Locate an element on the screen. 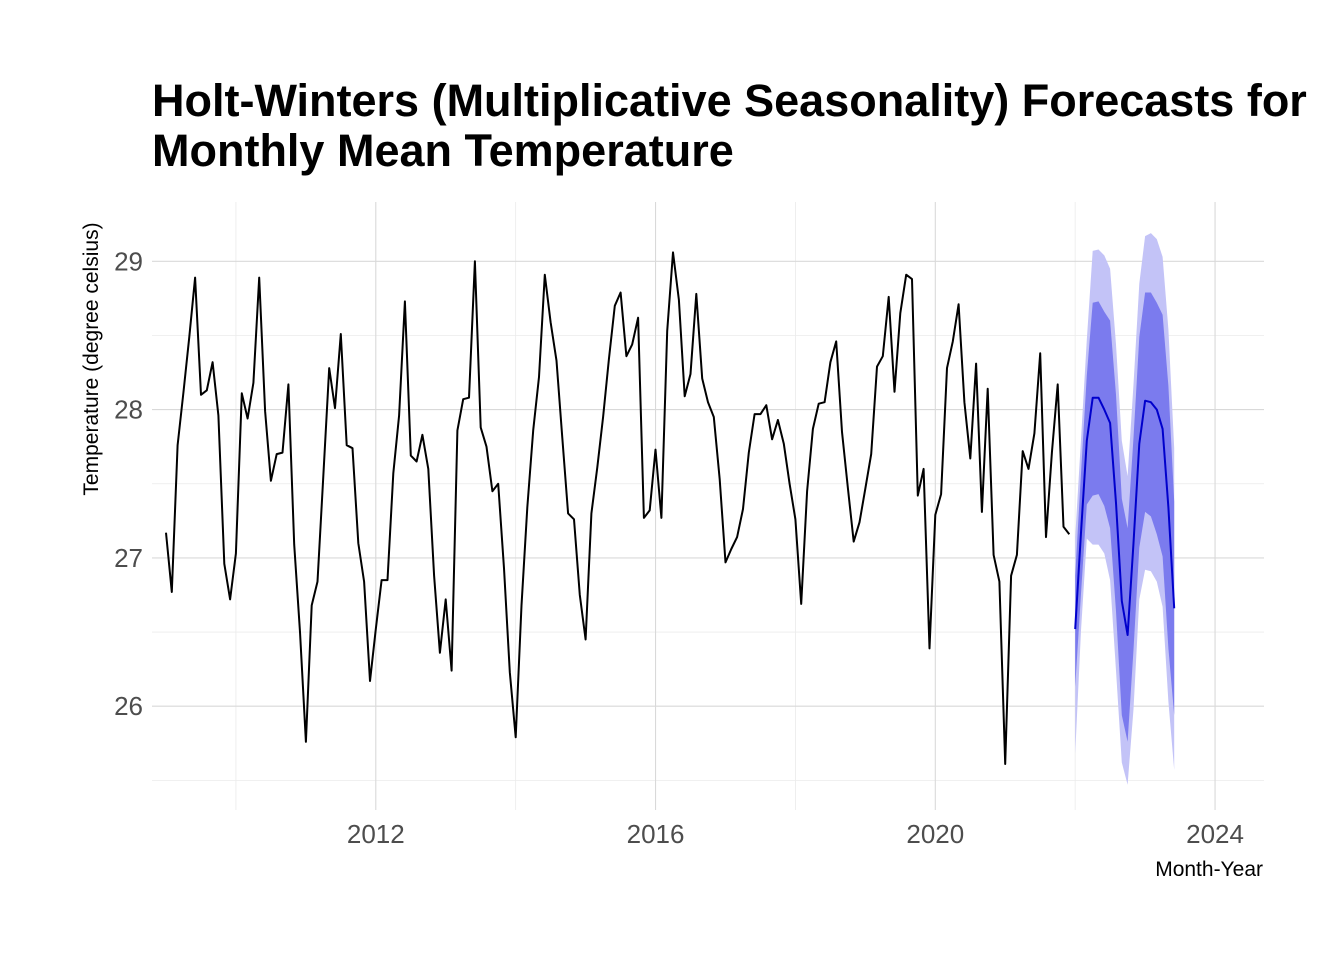  x-axis-tick-labels: 2012 2016 2020 2024 is located at coordinates (795, 834).